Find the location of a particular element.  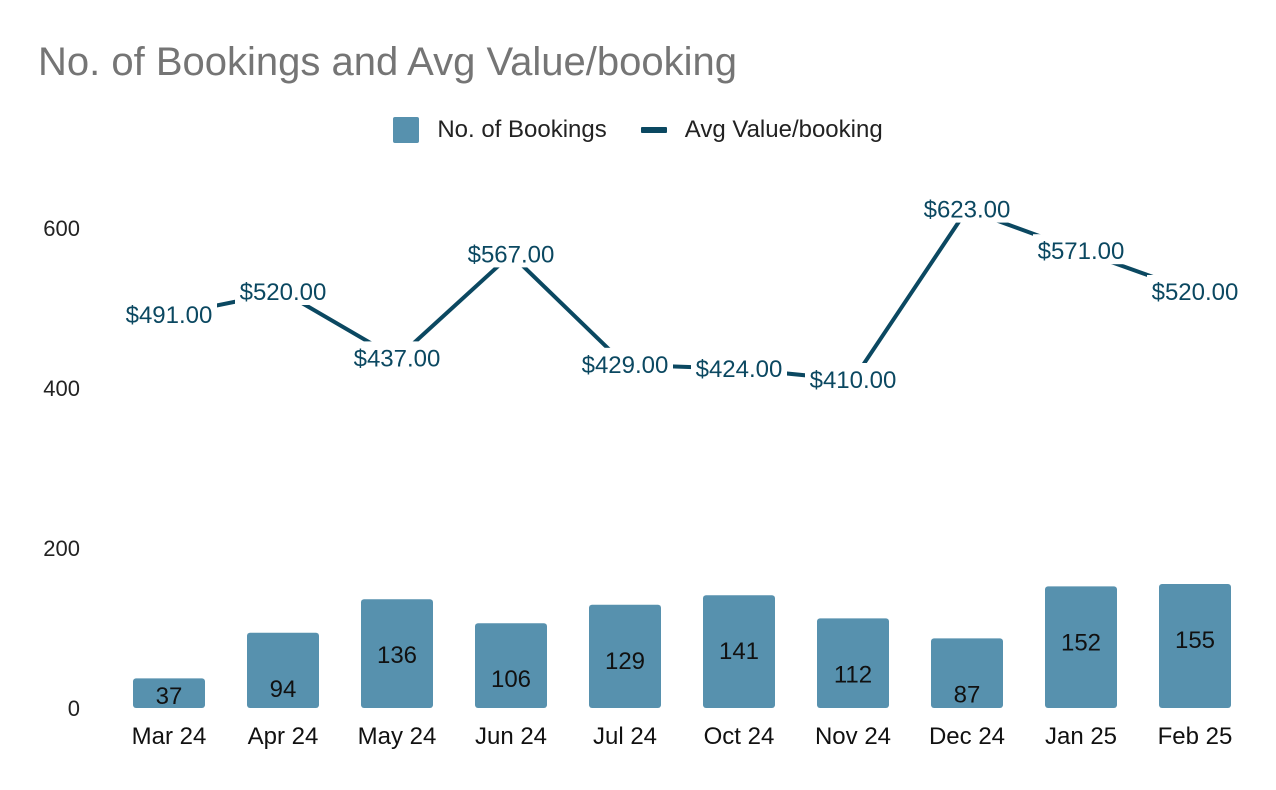

bar-data-label: 136 is located at coordinates (397, 655).